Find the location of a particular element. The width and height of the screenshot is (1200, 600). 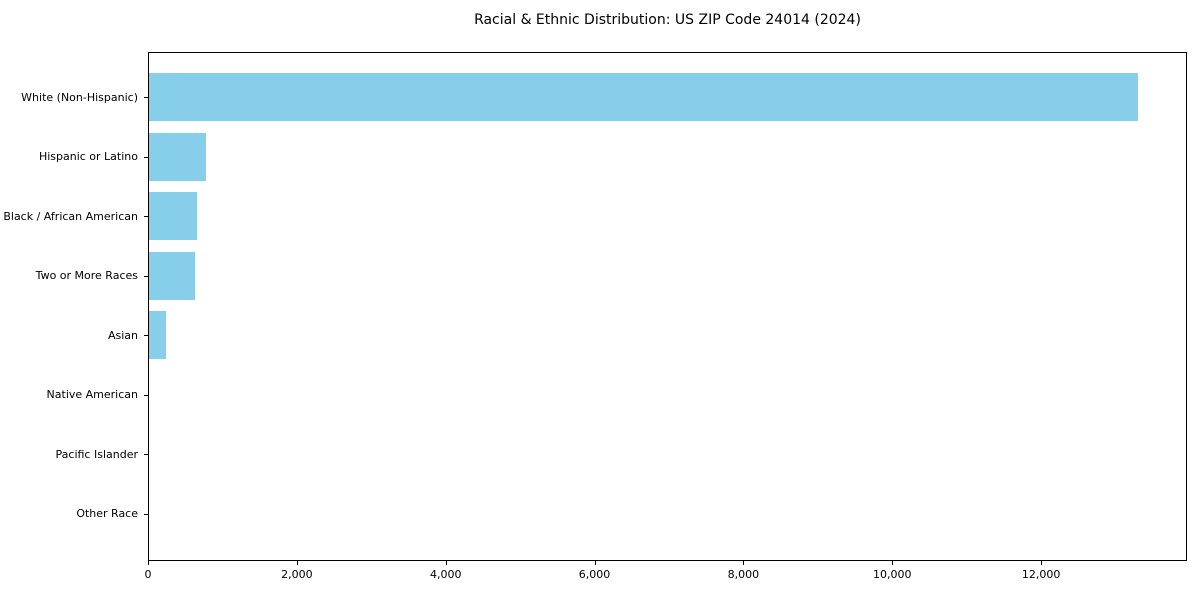

y-axis-label: White (Non-Hispanic) is located at coordinates (79, 97).